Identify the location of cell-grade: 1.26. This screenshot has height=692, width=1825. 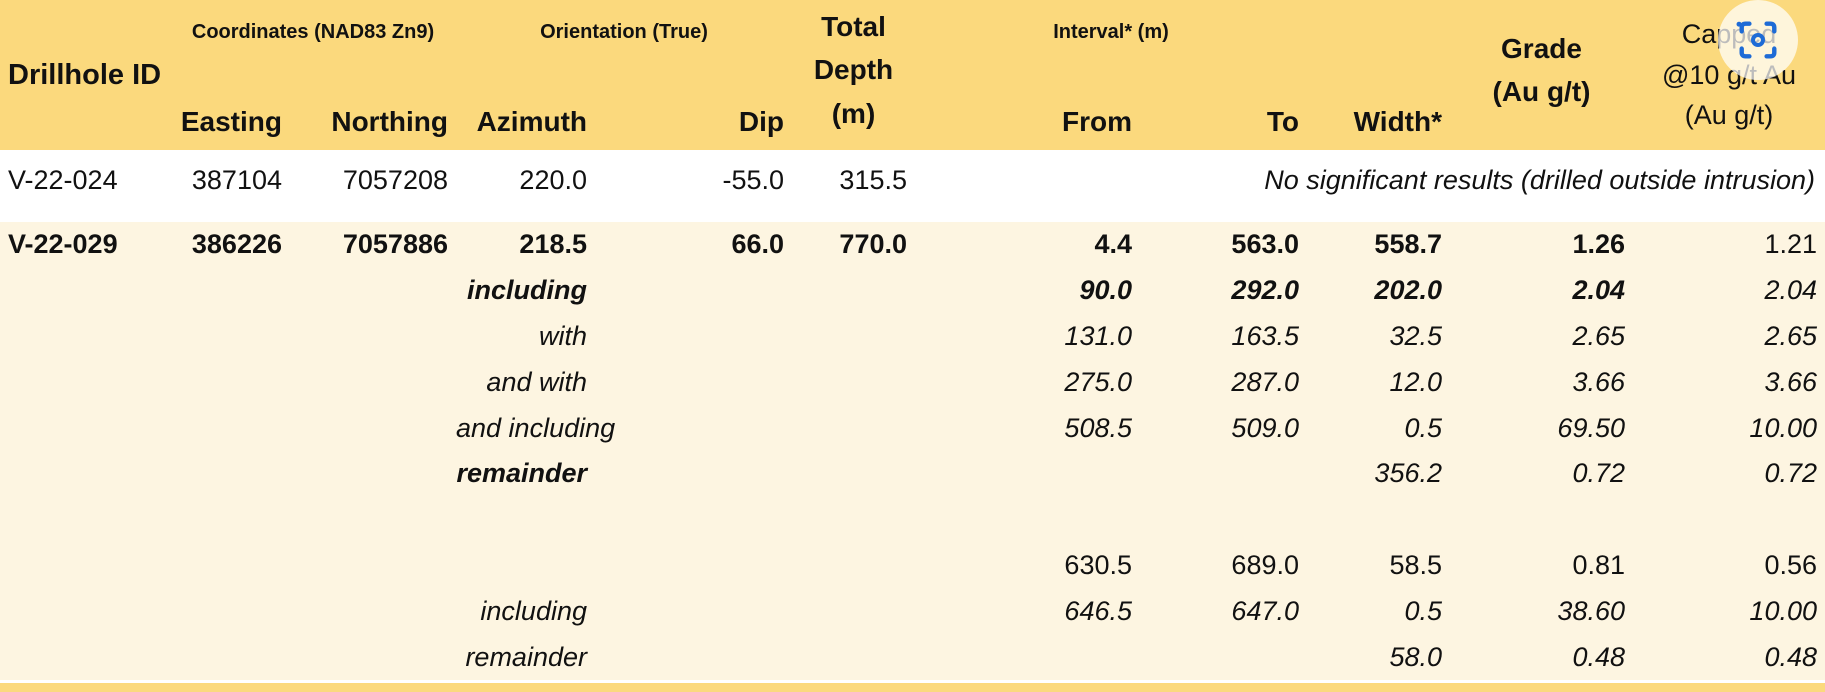
(1598, 244).